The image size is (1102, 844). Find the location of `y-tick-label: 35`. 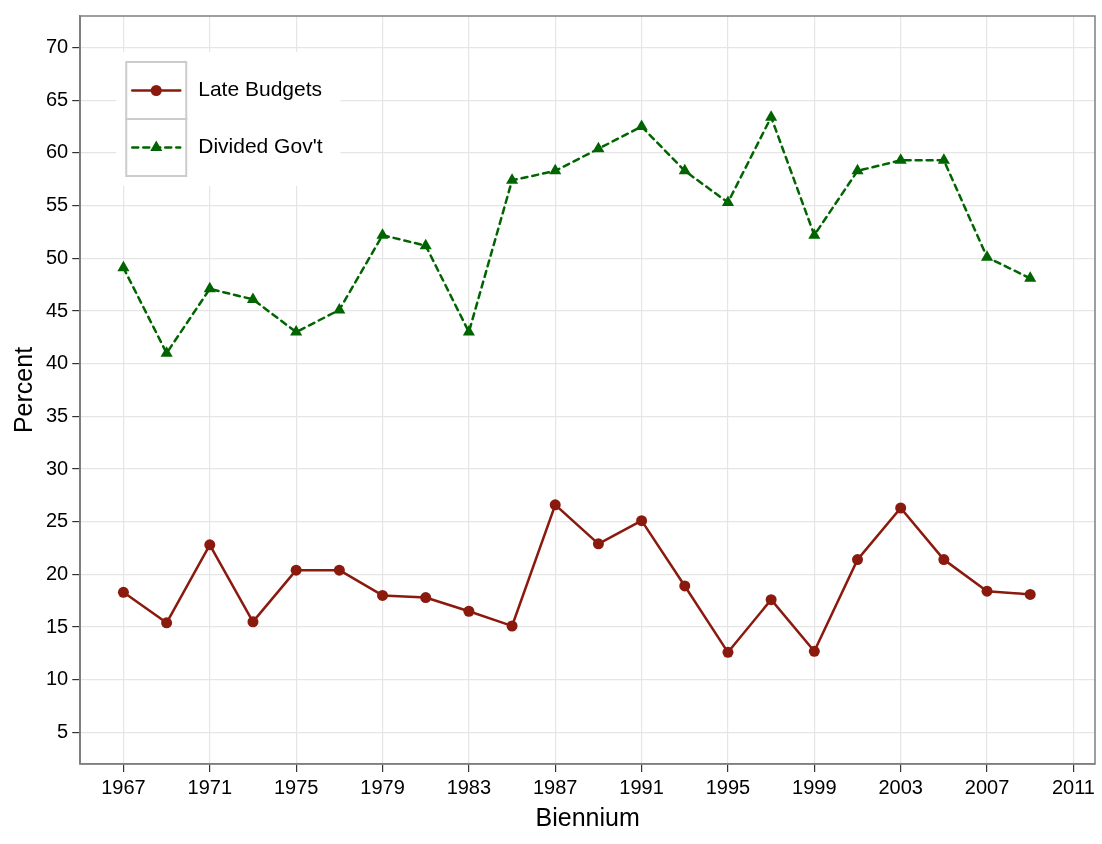

y-tick-label: 35 is located at coordinates (57, 414).